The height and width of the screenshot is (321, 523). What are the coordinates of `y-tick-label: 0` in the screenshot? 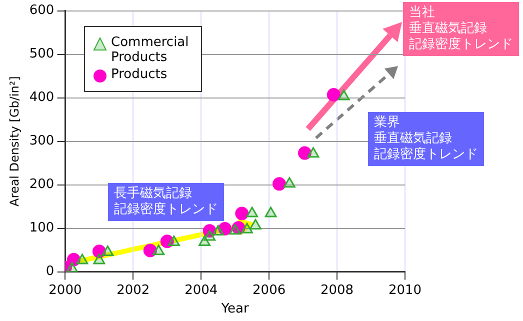 It's located at (50, 272).